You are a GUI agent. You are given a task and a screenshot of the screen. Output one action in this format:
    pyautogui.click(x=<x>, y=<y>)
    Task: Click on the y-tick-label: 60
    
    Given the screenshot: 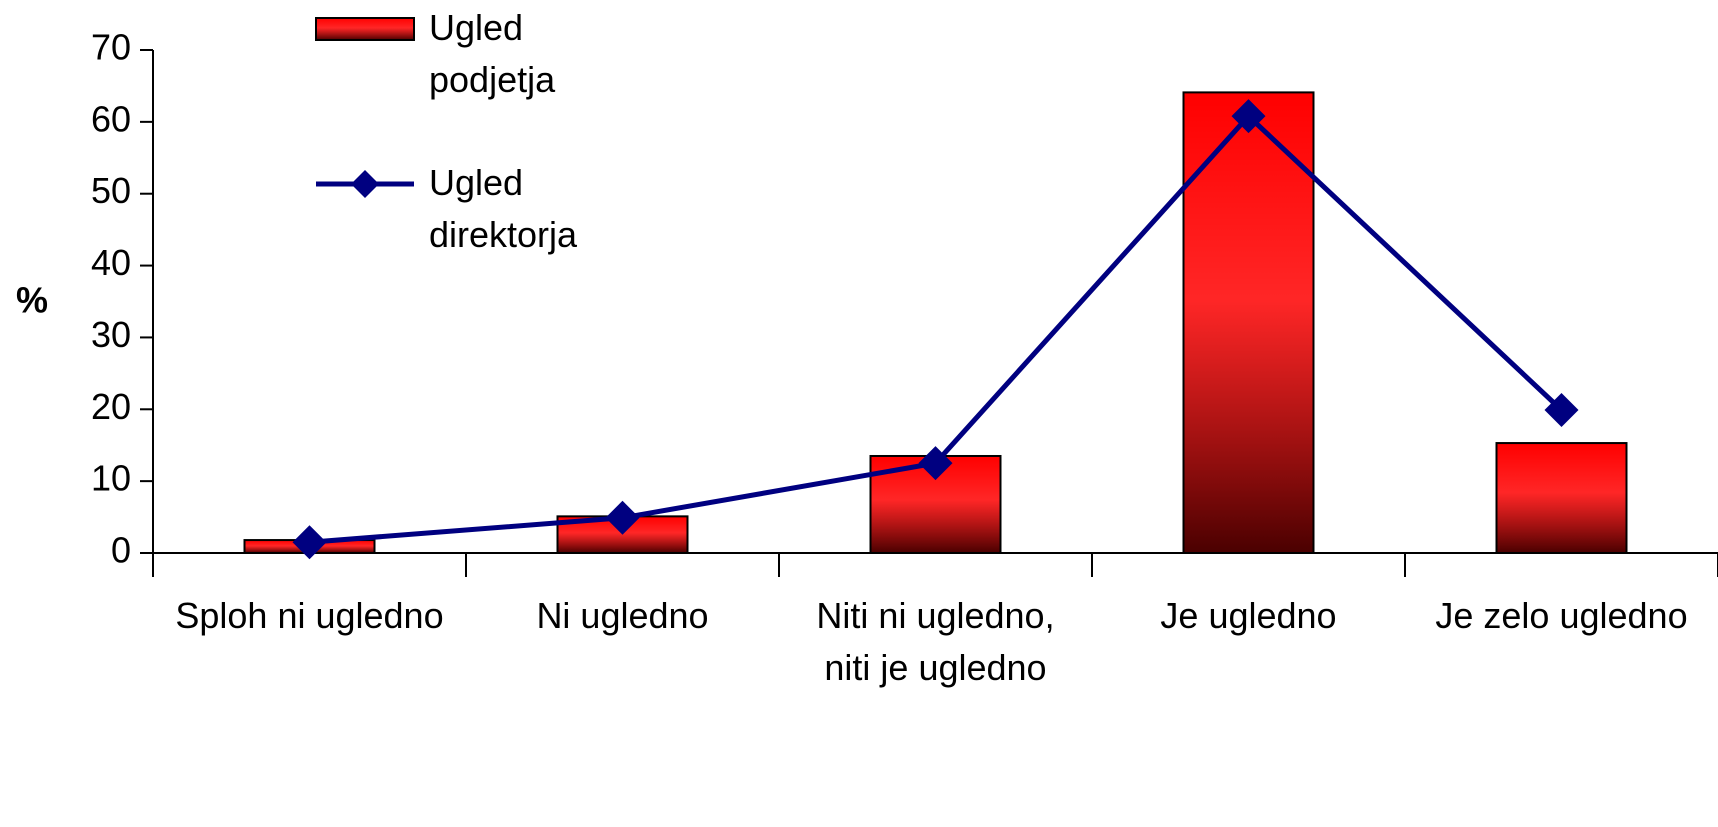 What is the action you would take?
    pyautogui.click(x=111, y=118)
    